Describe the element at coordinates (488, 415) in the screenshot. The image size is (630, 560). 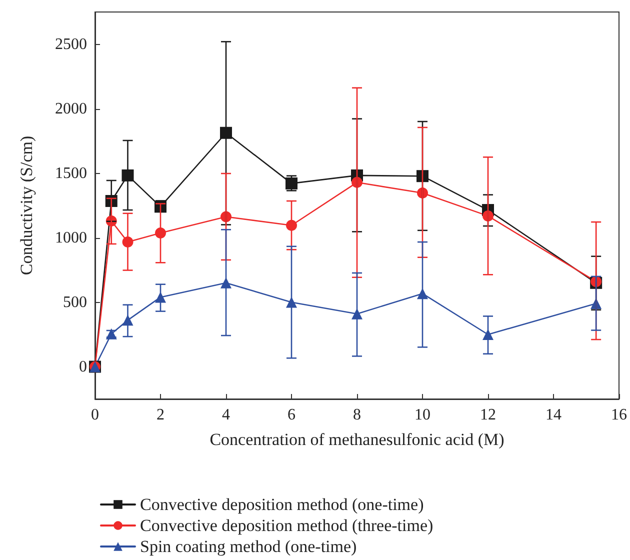
I see `x-tick-label: 12` at that location.